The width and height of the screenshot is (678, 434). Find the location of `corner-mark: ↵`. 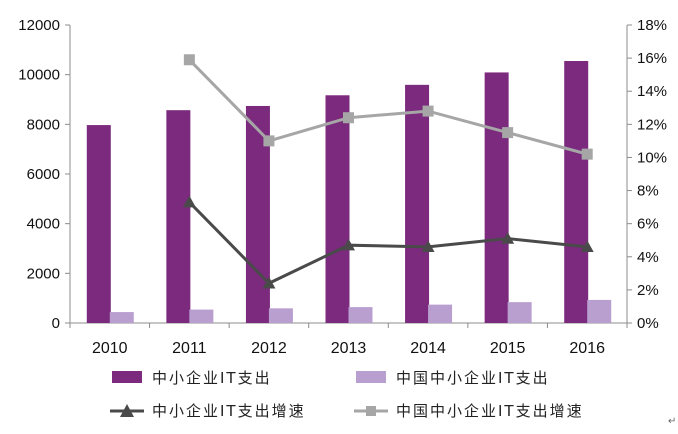

corner-mark: ↵ is located at coordinates (672, 421).